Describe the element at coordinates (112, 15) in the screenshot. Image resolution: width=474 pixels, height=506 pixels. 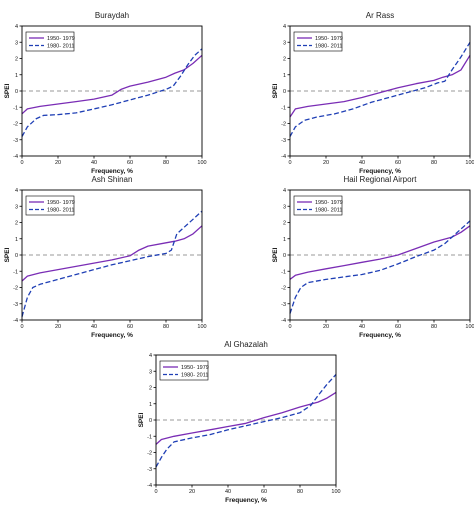
I see `chart-title: Buraydah` at that location.